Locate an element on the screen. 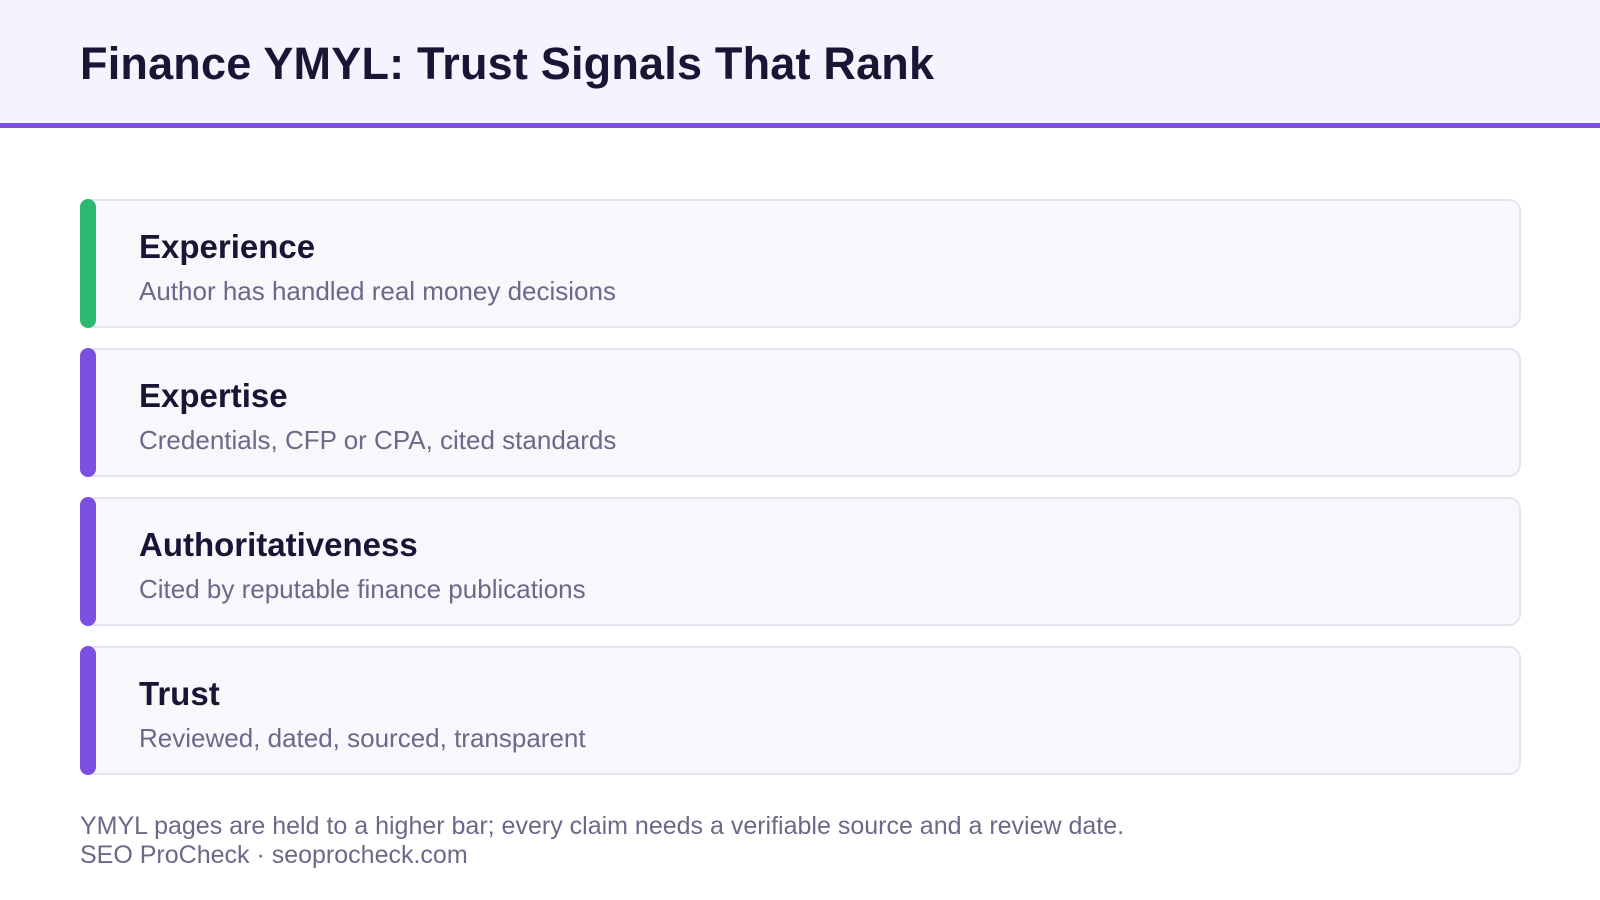 The height and width of the screenshot is (900, 1600). card-title: Authoritativeness is located at coordinates (278, 544).